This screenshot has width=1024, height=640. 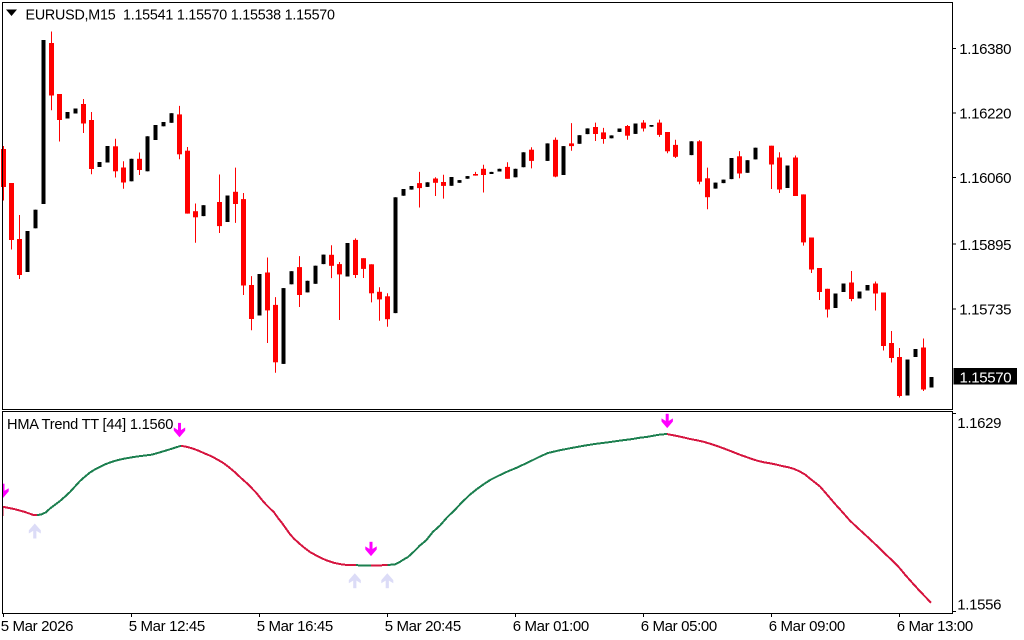 I want to click on svg-text: 1.15570, so click(x=986, y=378).